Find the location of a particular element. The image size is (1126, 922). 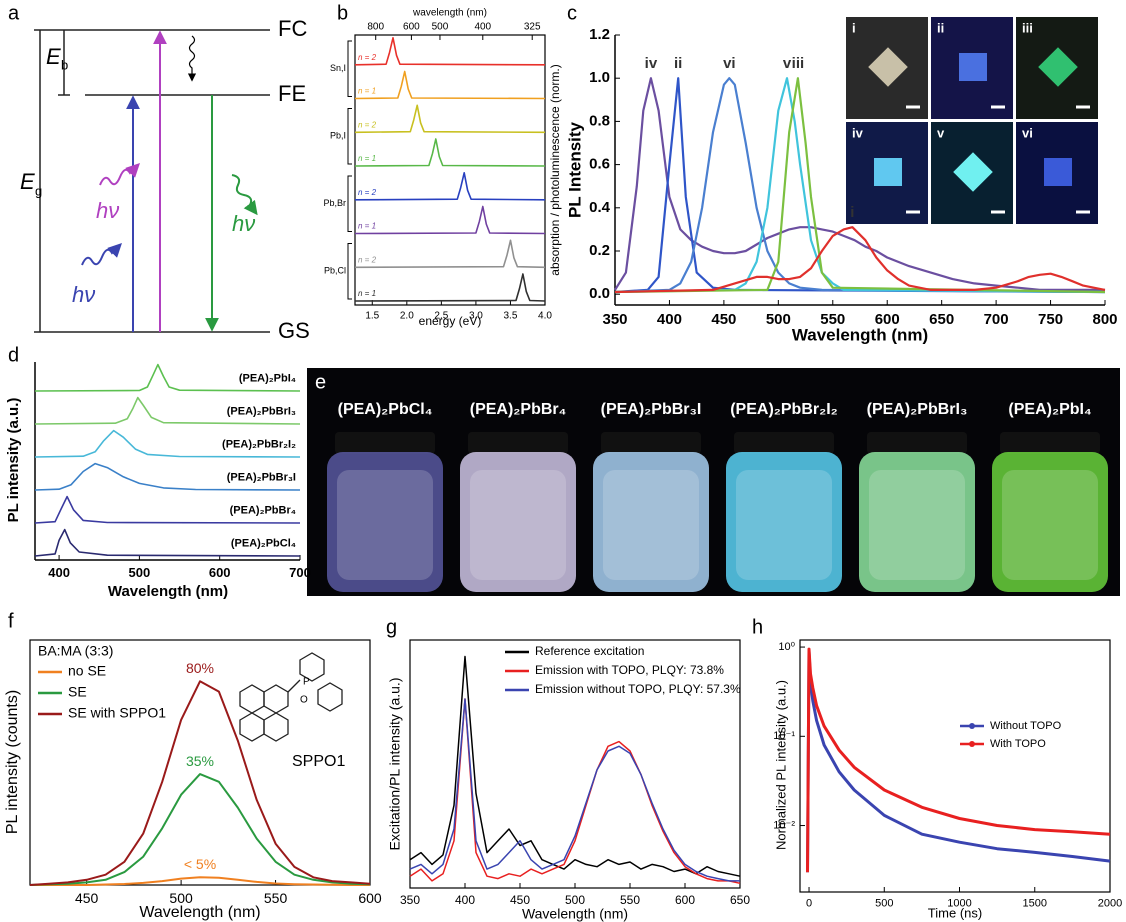

photo-label: (PEA)₂PbBr₃I is located at coordinates (651, 409).